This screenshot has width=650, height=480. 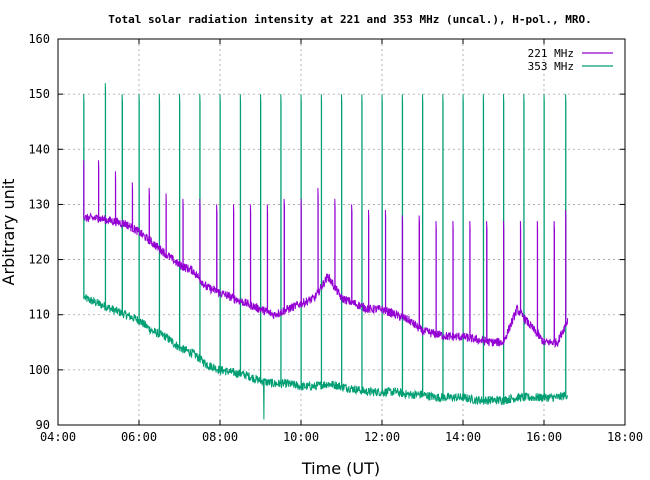 I want to click on x-tick-label: 10:00, so click(x=301, y=437).